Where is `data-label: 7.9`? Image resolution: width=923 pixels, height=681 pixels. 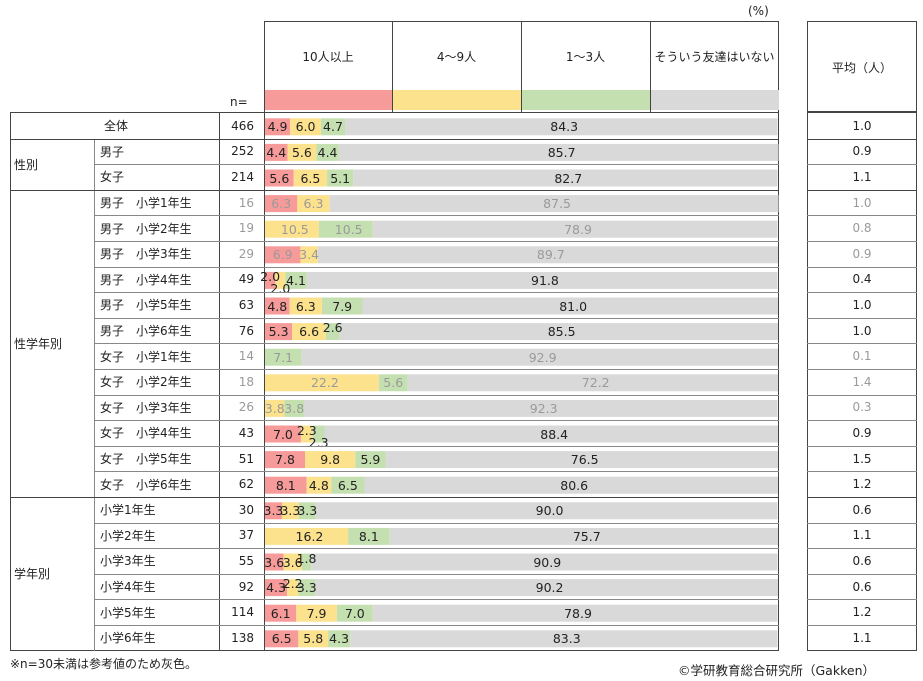 data-label: 7.9 is located at coordinates (342, 306).